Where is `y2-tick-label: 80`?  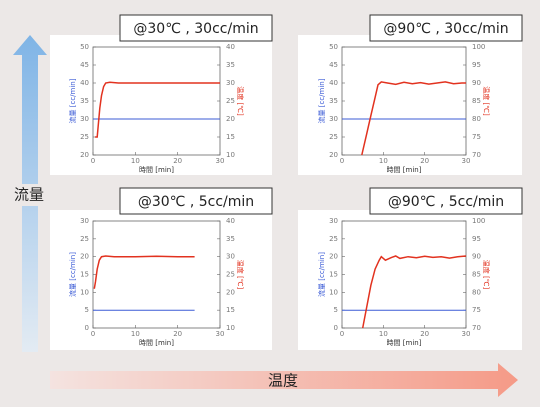
y2-tick-label: 80 is located at coordinates (476, 119).